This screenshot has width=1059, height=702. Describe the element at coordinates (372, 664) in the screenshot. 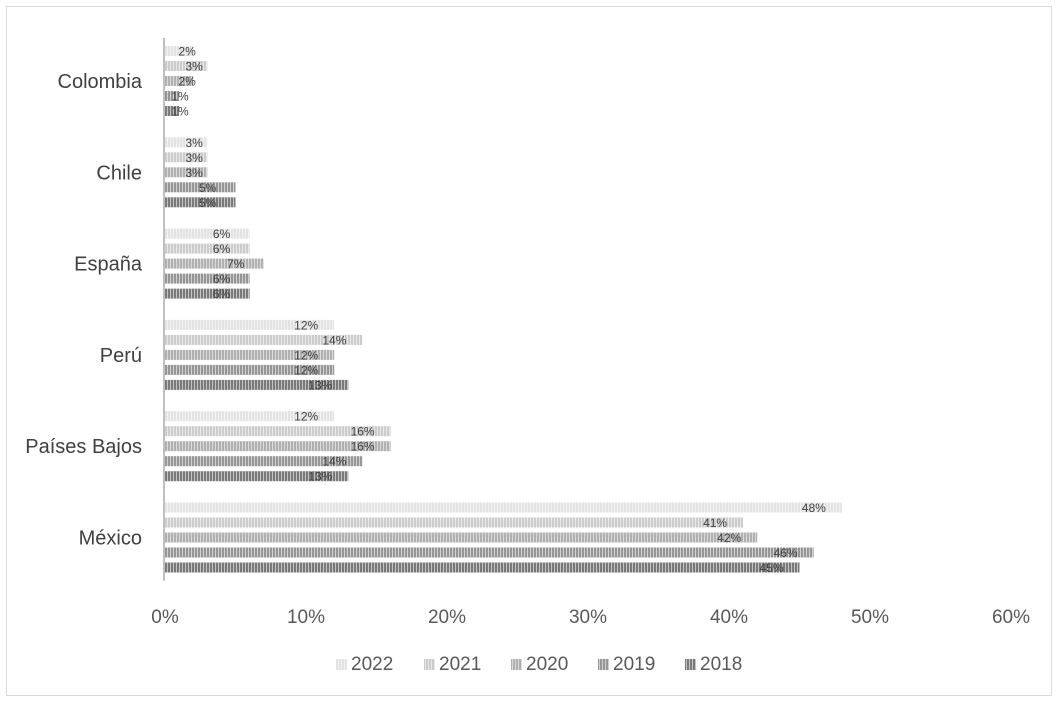

I see `legend-label-2022: 2022` at that location.